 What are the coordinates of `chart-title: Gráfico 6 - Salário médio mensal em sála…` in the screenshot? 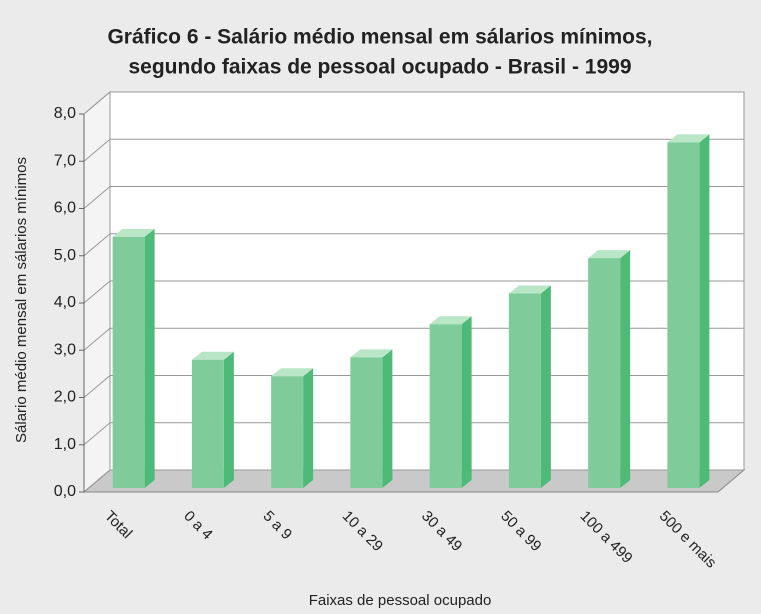 It's located at (379, 37).